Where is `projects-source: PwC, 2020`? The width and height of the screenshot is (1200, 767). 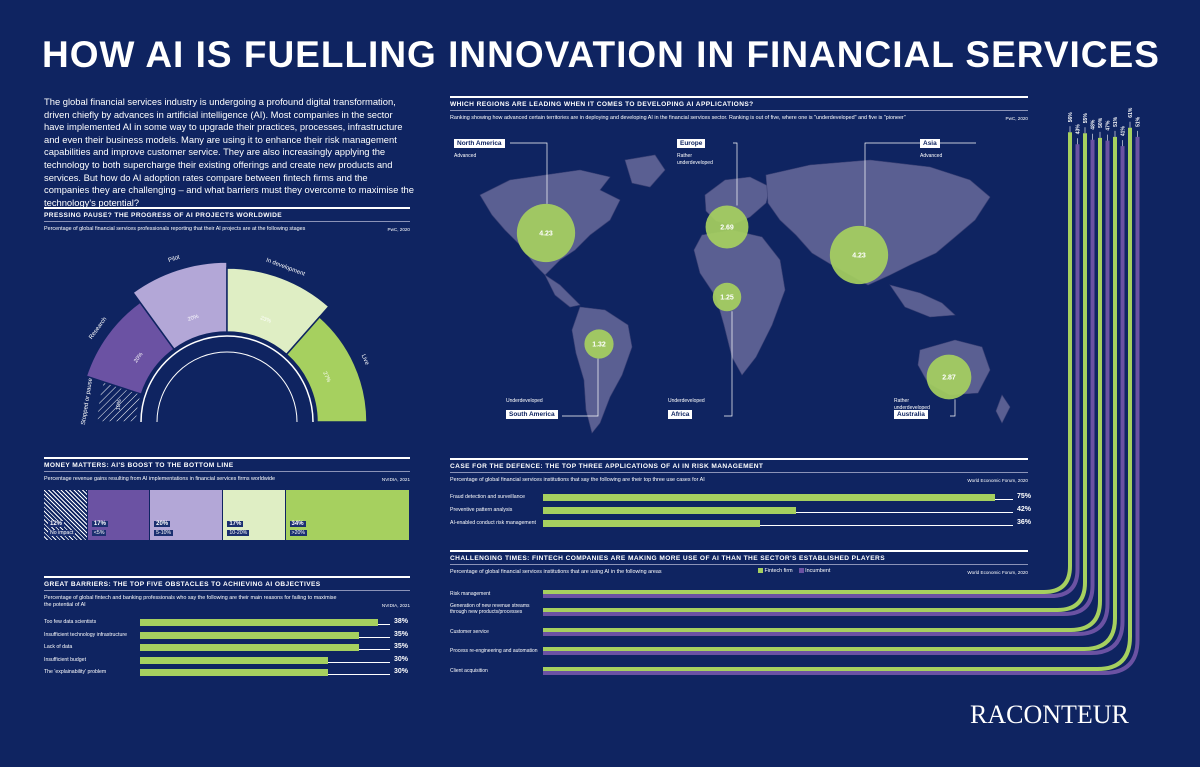 projects-source: PwC, 2020 is located at coordinates (398, 229).